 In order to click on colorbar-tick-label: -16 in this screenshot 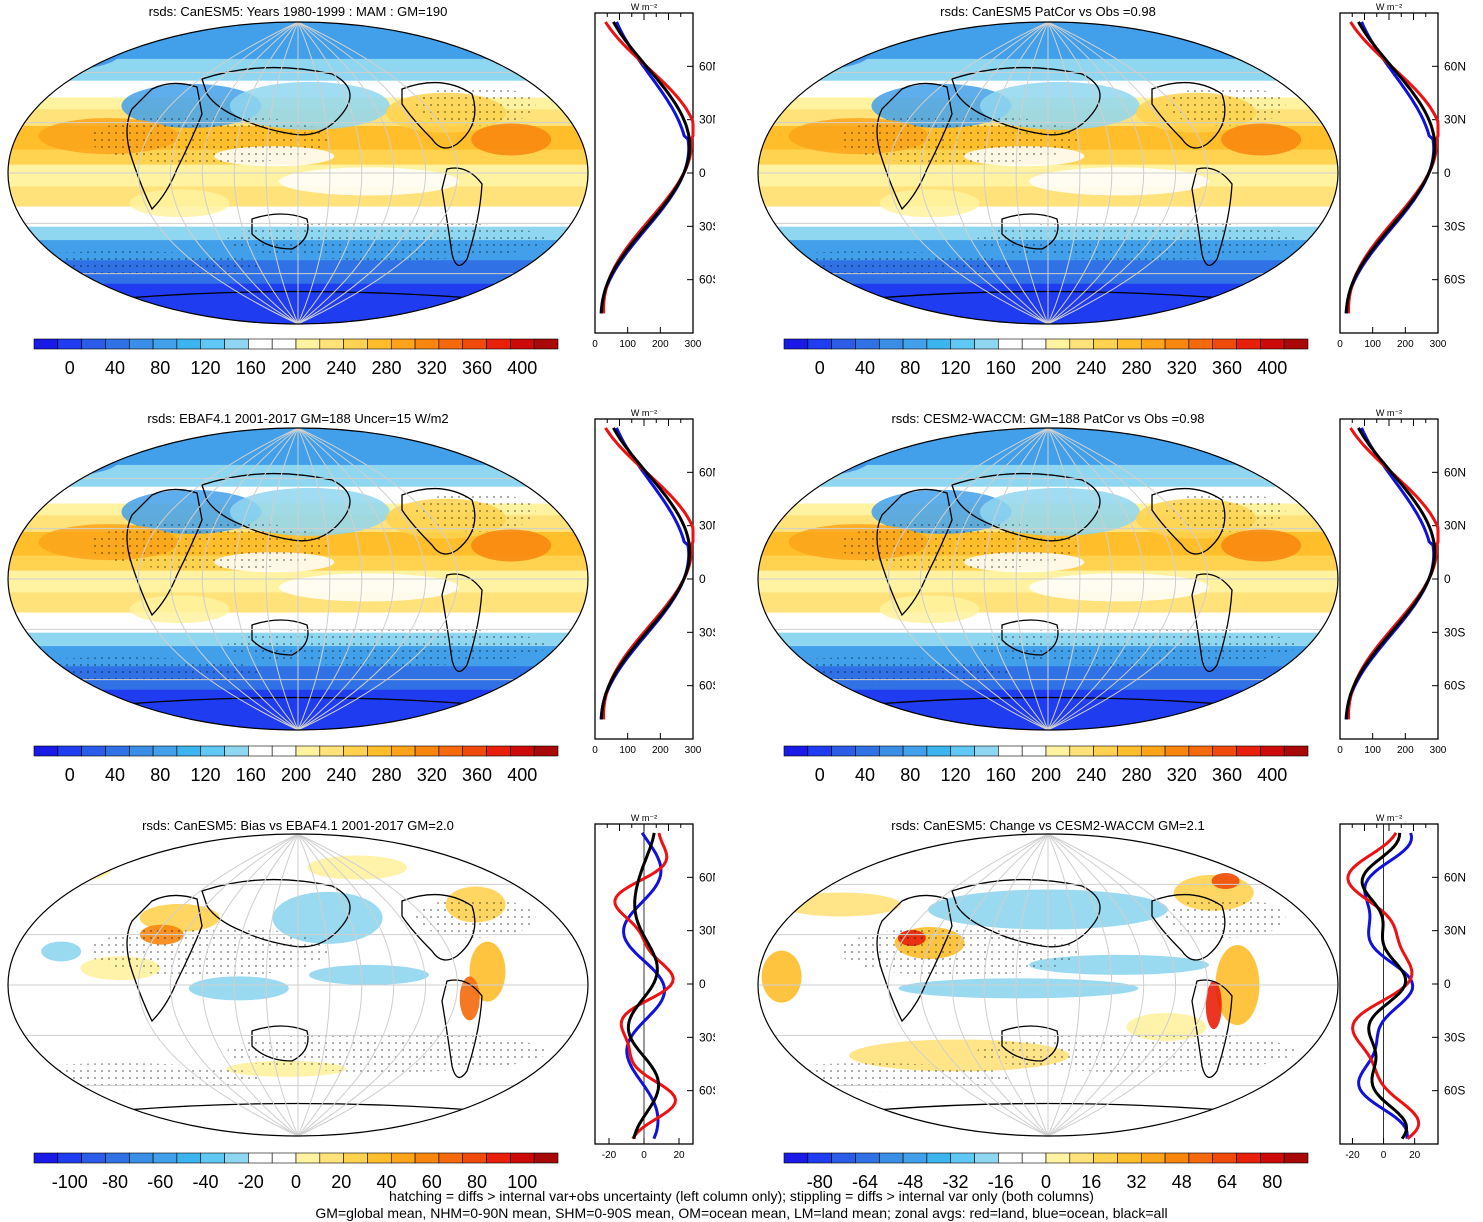, I will do `click(1001, 1182)`.